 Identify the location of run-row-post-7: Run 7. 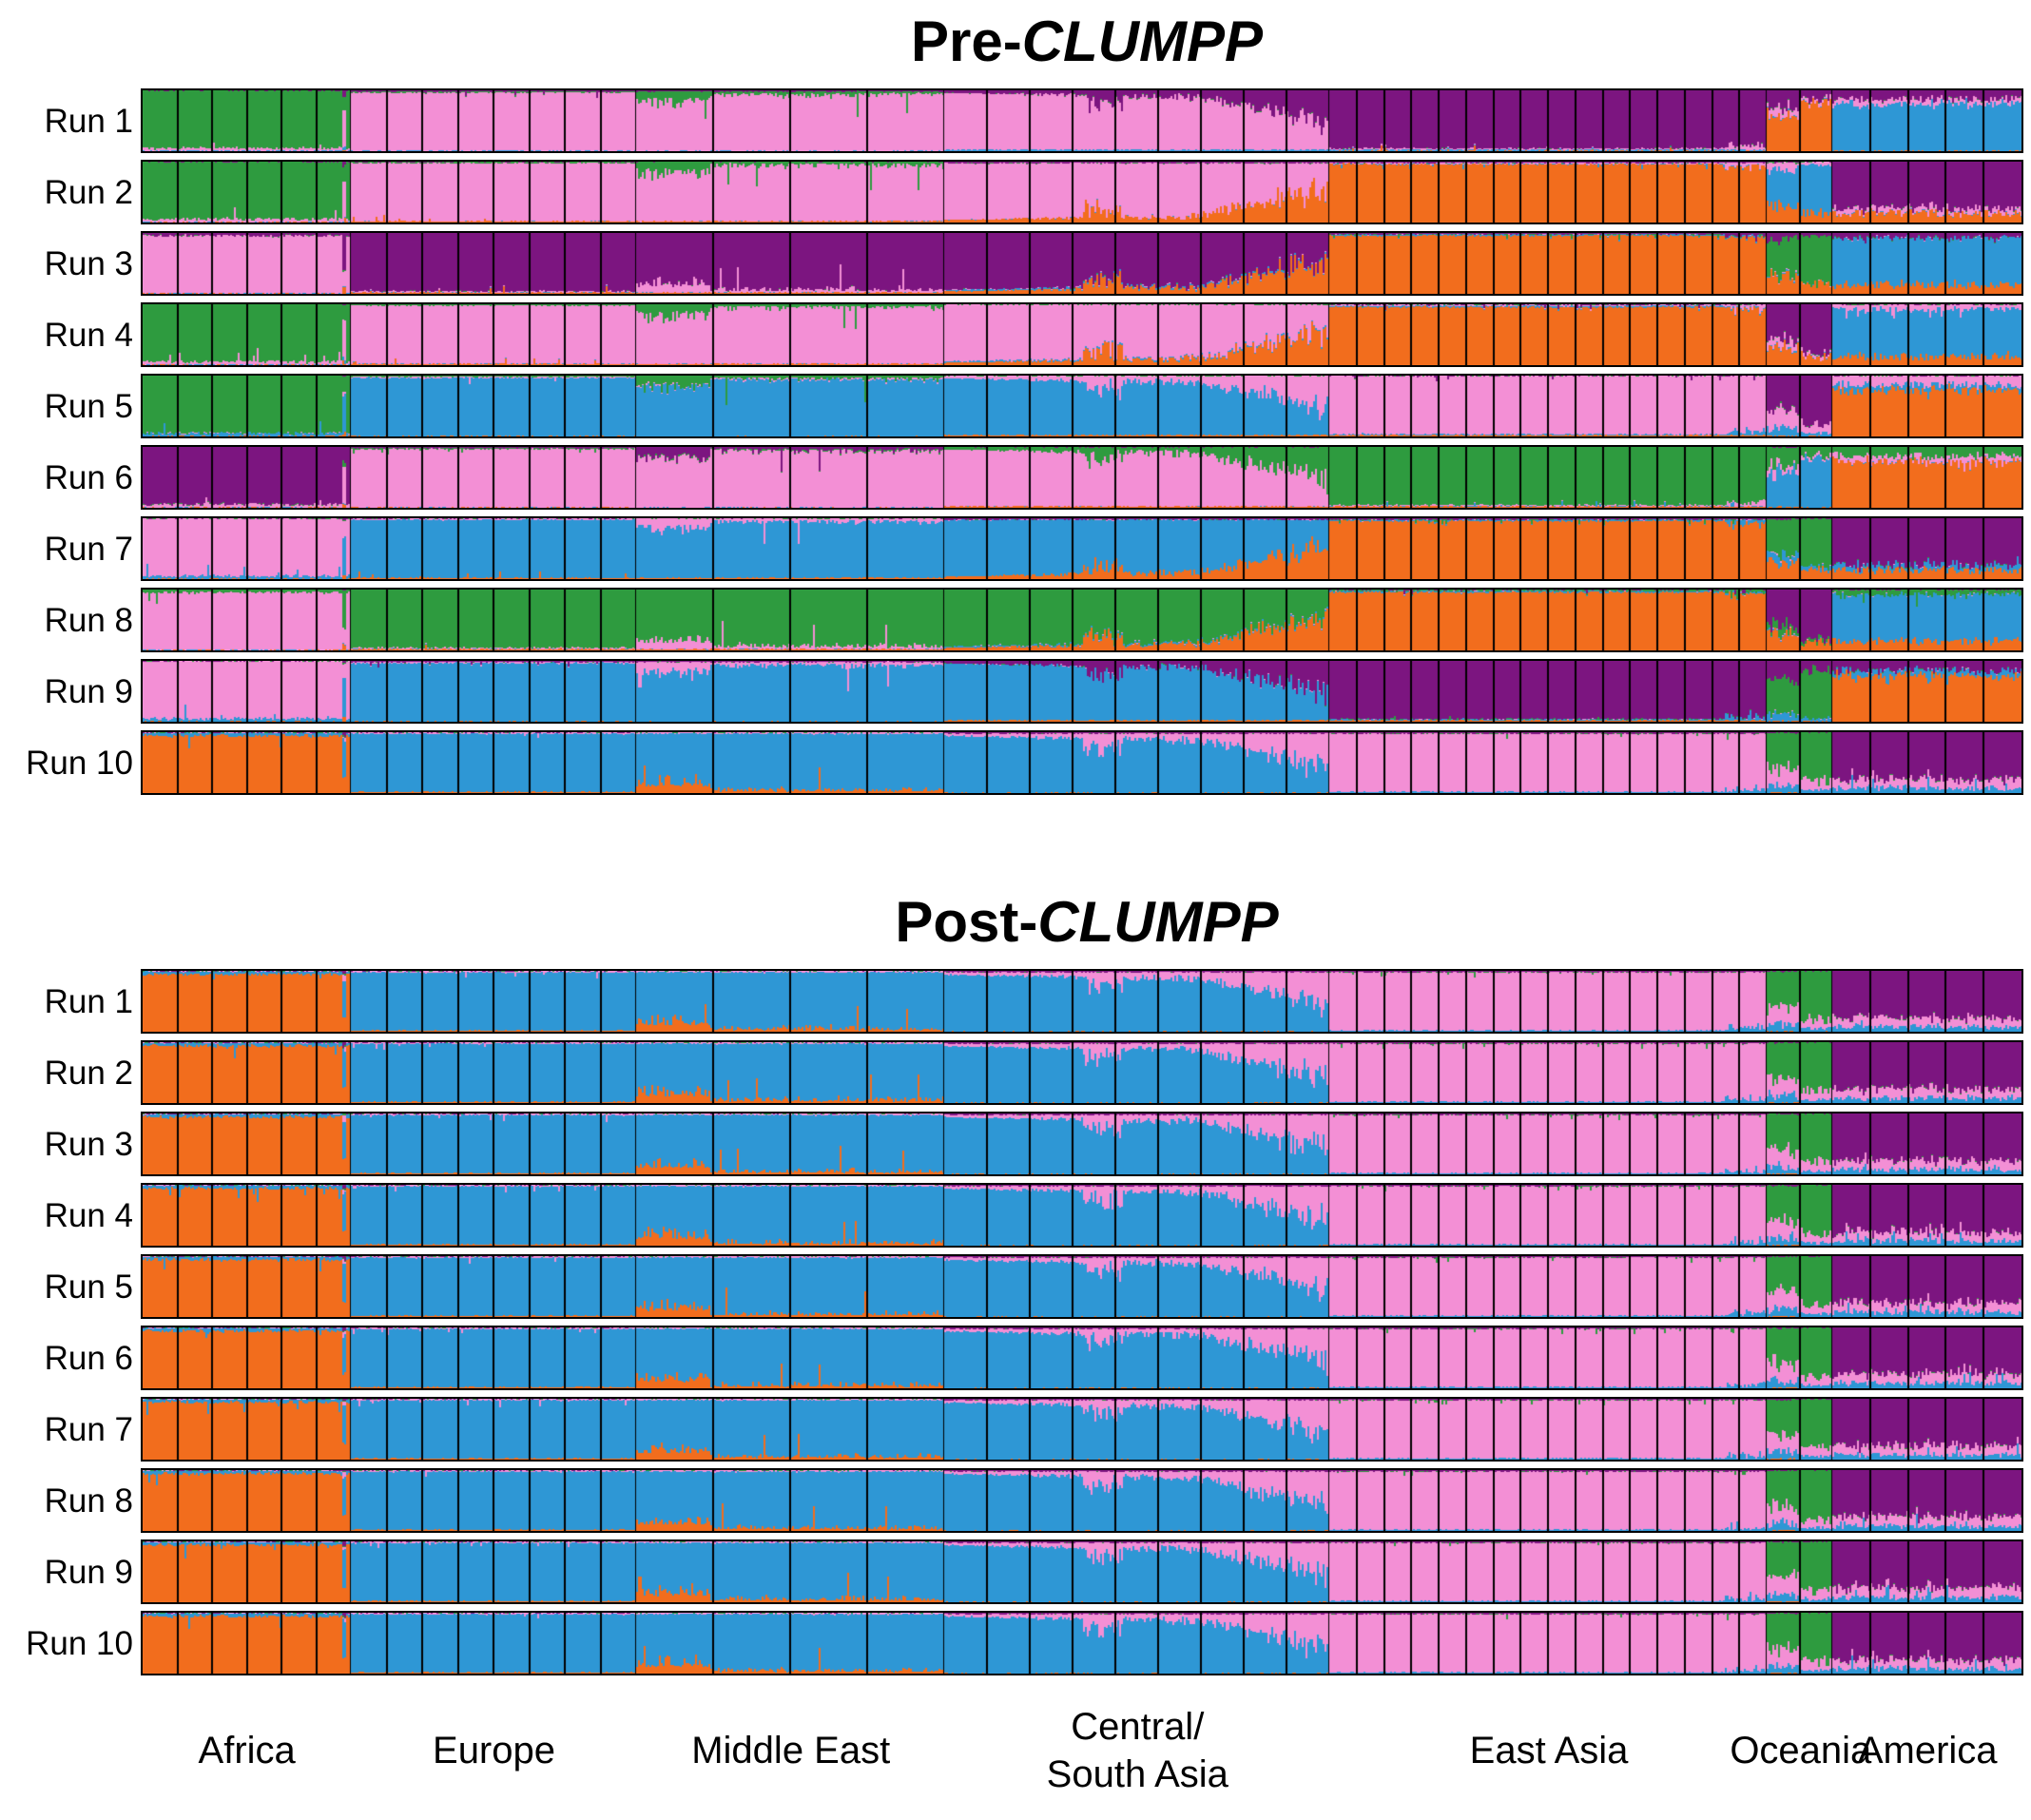
(1015, 1429).